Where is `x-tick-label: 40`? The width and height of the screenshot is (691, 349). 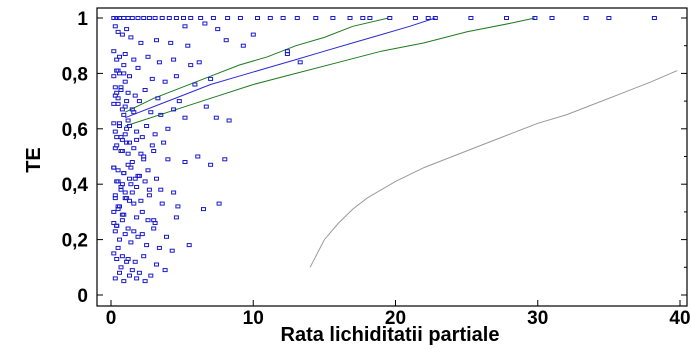 x-tick-label: 40 is located at coordinates (679, 318).